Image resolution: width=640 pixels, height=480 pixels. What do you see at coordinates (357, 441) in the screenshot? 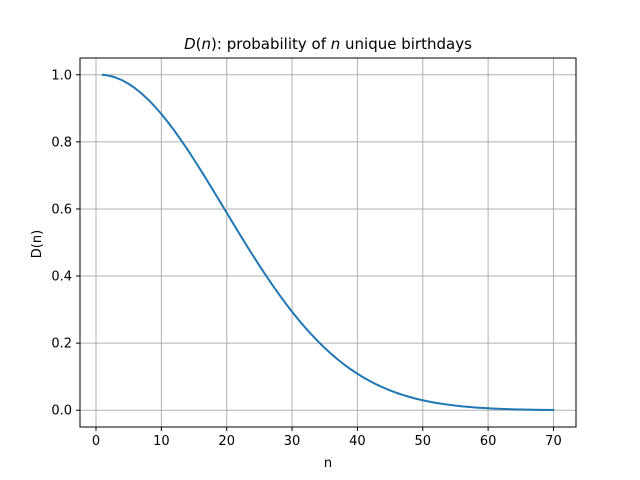
I see `x-tick-label: 40` at bounding box center [357, 441].